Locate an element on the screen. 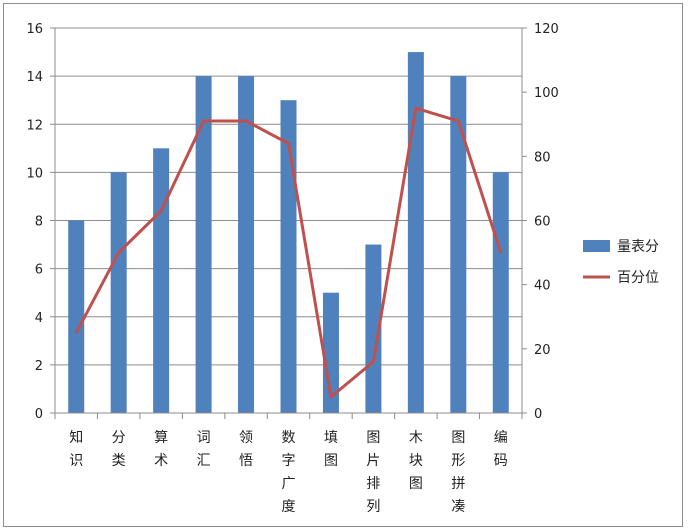 The width and height of the screenshot is (688, 532). category-label: 填图 is located at coordinates (331, 449).